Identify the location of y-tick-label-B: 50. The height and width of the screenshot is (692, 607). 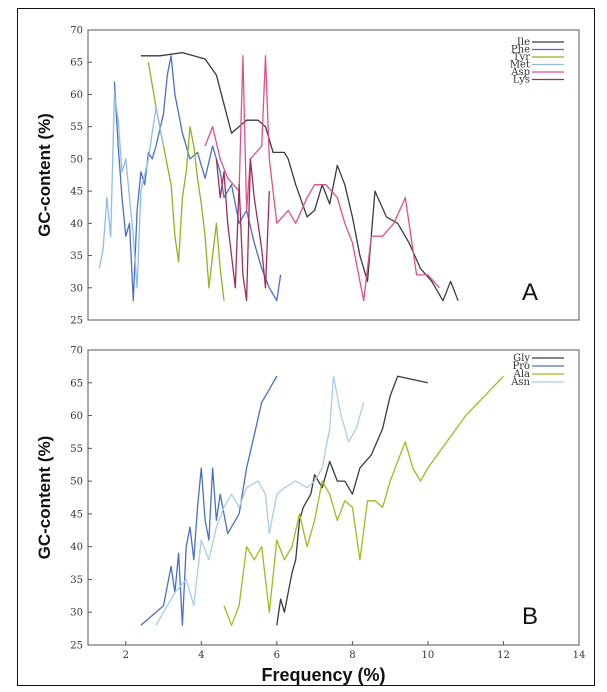
(76, 482).